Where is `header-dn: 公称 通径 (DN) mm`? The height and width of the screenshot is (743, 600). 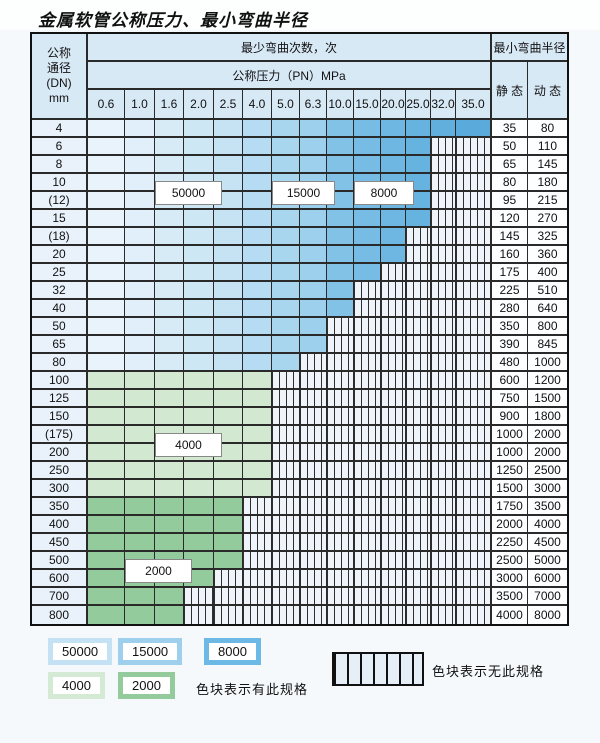
header-dn: 公称 通径 (DN) mm is located at coordinates (60, 77).